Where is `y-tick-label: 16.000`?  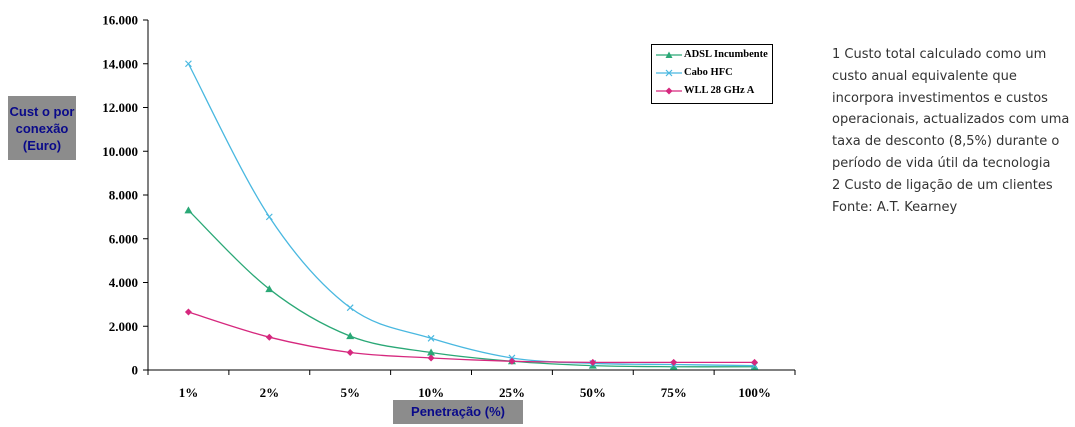
y-tick-label: 16.000 is located at coordinates (120, 20).